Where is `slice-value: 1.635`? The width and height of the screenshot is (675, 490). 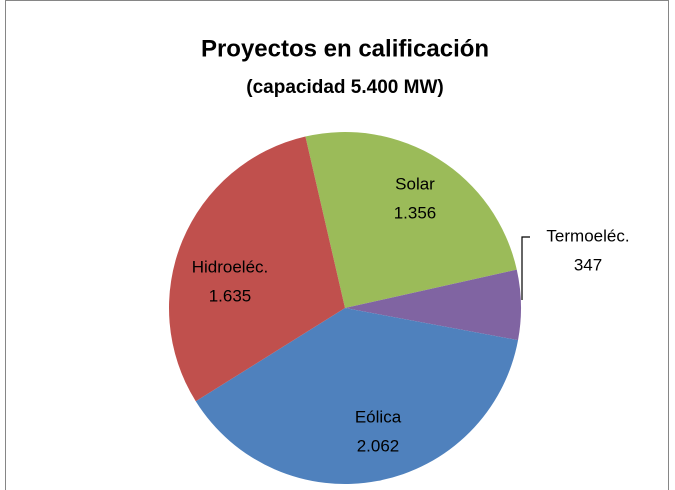
slice-value: 1.635 is located at coordinates (230, 295).